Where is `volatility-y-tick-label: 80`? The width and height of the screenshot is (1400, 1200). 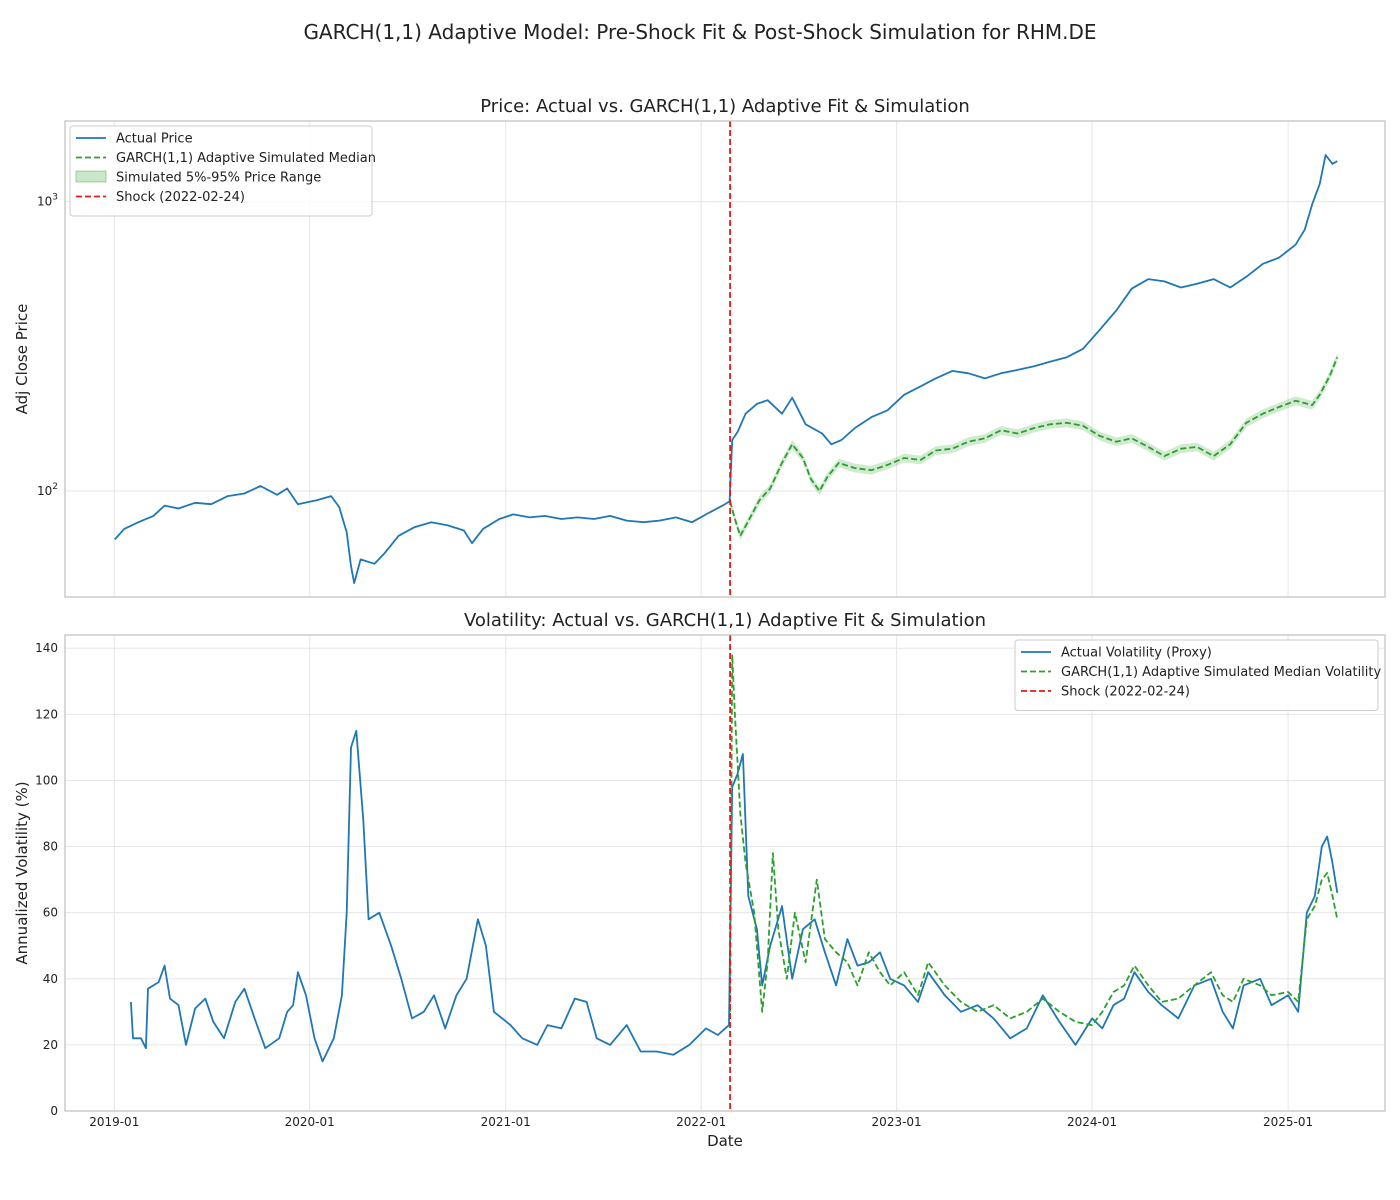
volatility-y-tick-label: 80 is located at coordinates (50, 847).